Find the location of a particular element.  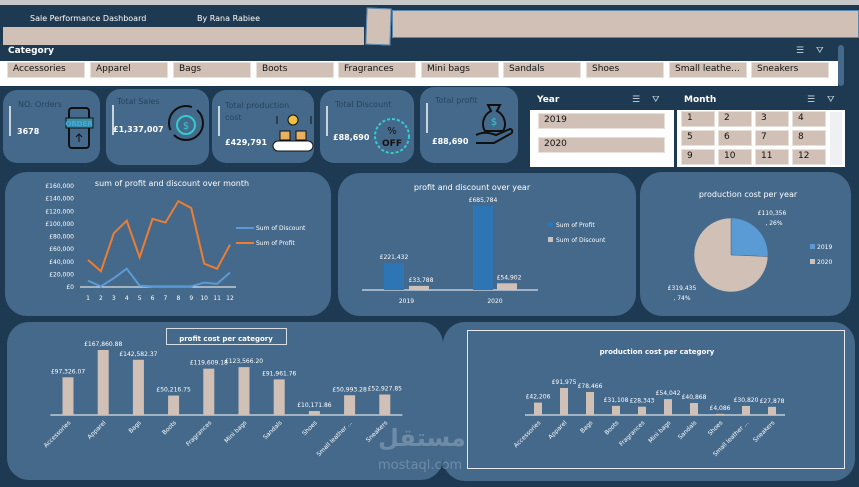

x-tick-label: Apparel is located at coordinates (558, 430).